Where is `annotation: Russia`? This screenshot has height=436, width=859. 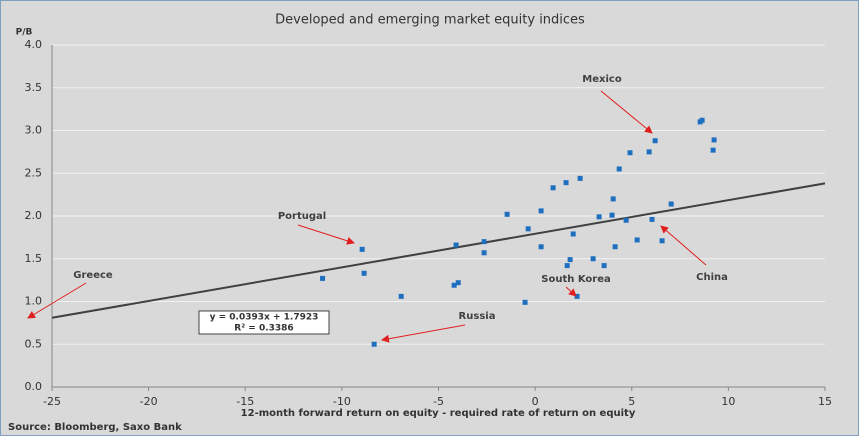 annotation: Russia is located at coordinates (477, 316).